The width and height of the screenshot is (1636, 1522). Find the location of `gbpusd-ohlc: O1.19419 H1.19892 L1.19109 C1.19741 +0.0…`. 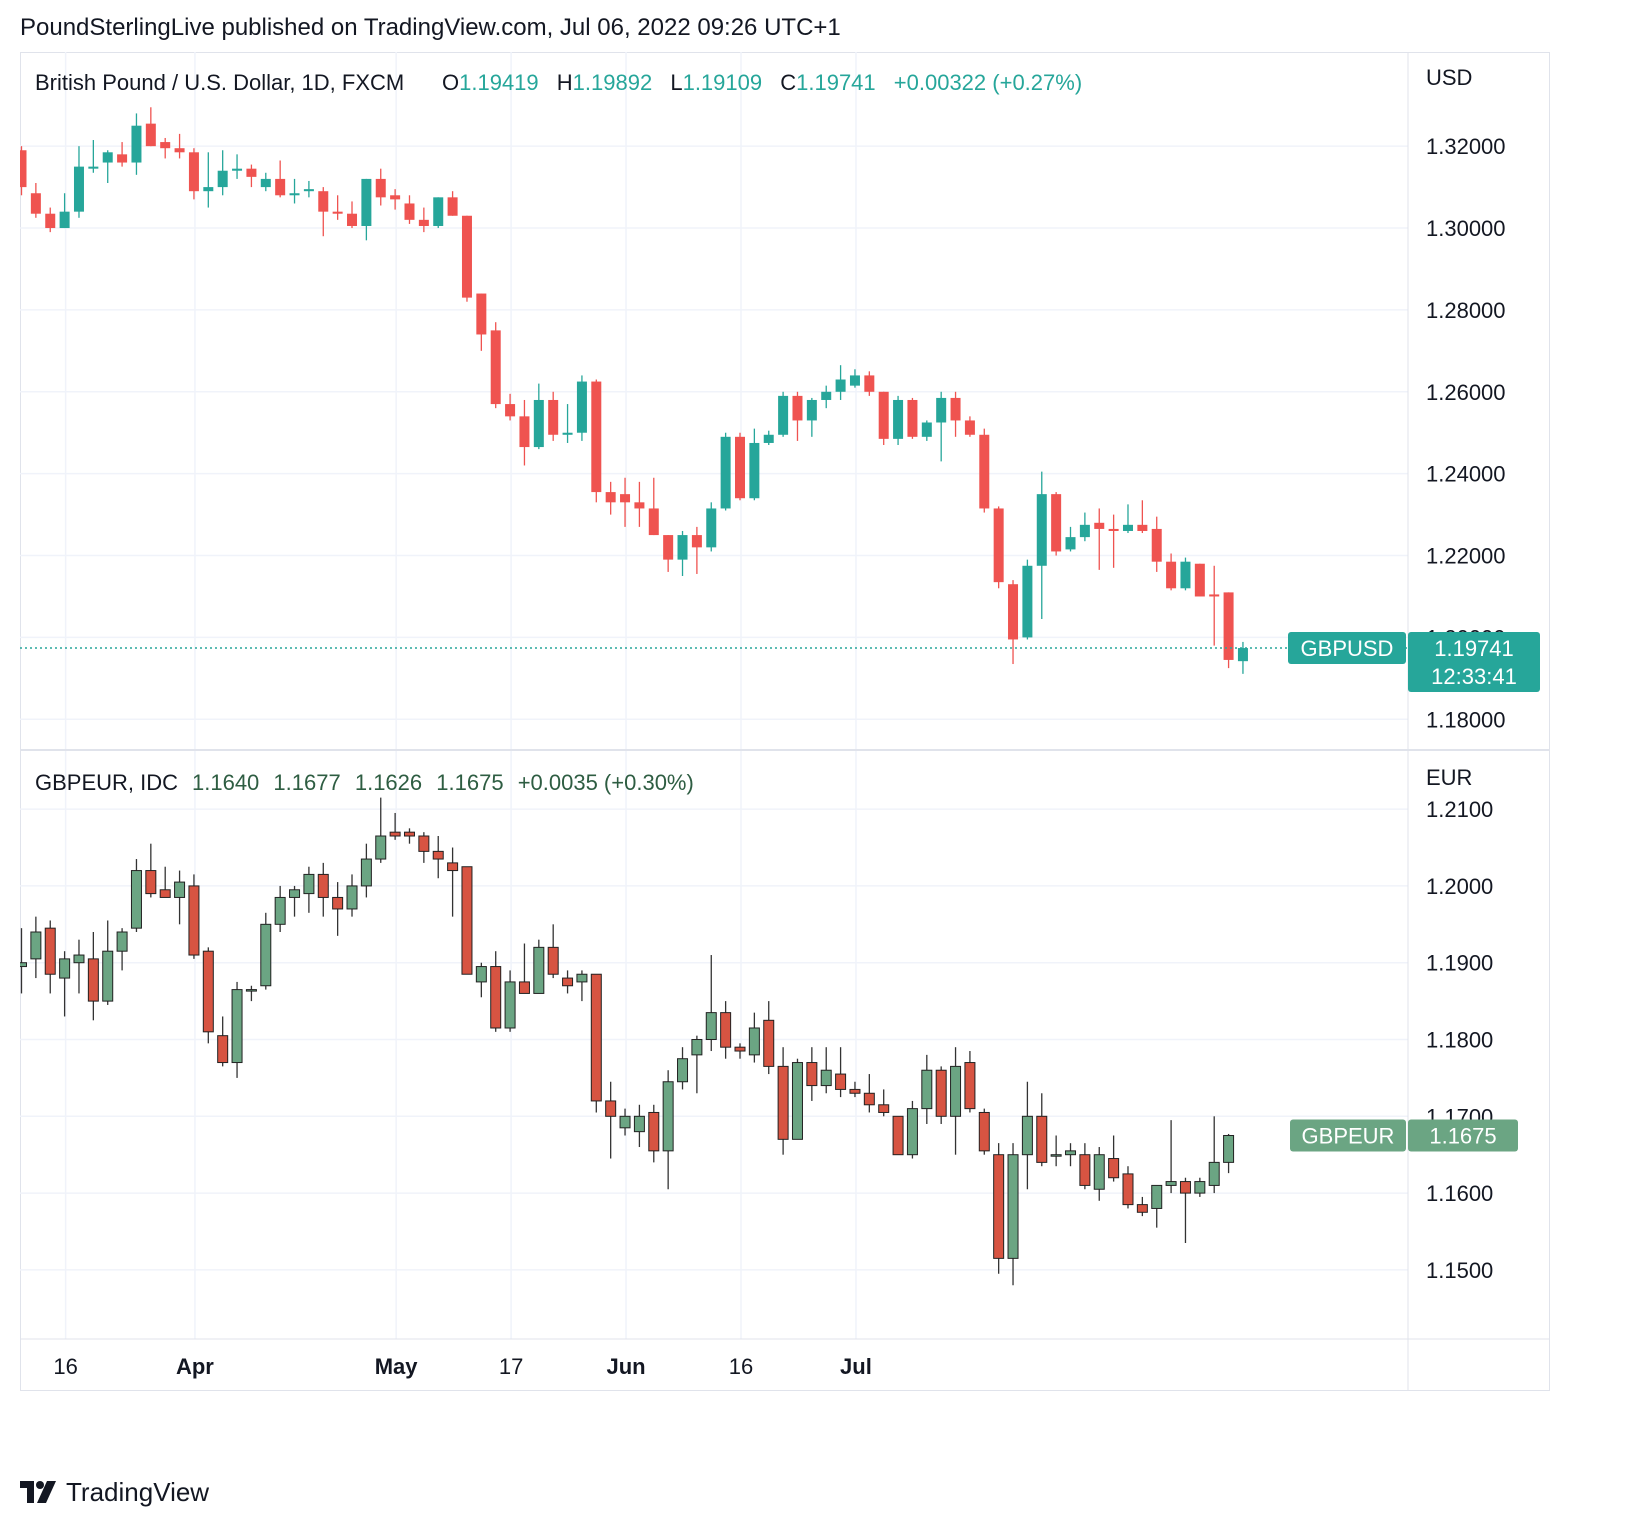

gbpusd-ohlc: O1.19419 H1.19892 L1.19109 C1.19741 +0.0… is located at coordinates (762, 82).